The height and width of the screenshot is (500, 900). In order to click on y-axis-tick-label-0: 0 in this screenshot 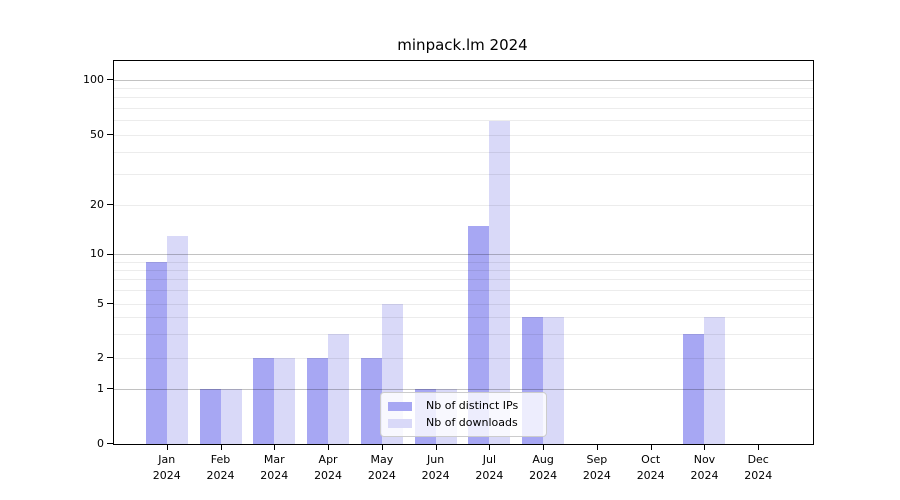, I will do `click(100, 443)`.